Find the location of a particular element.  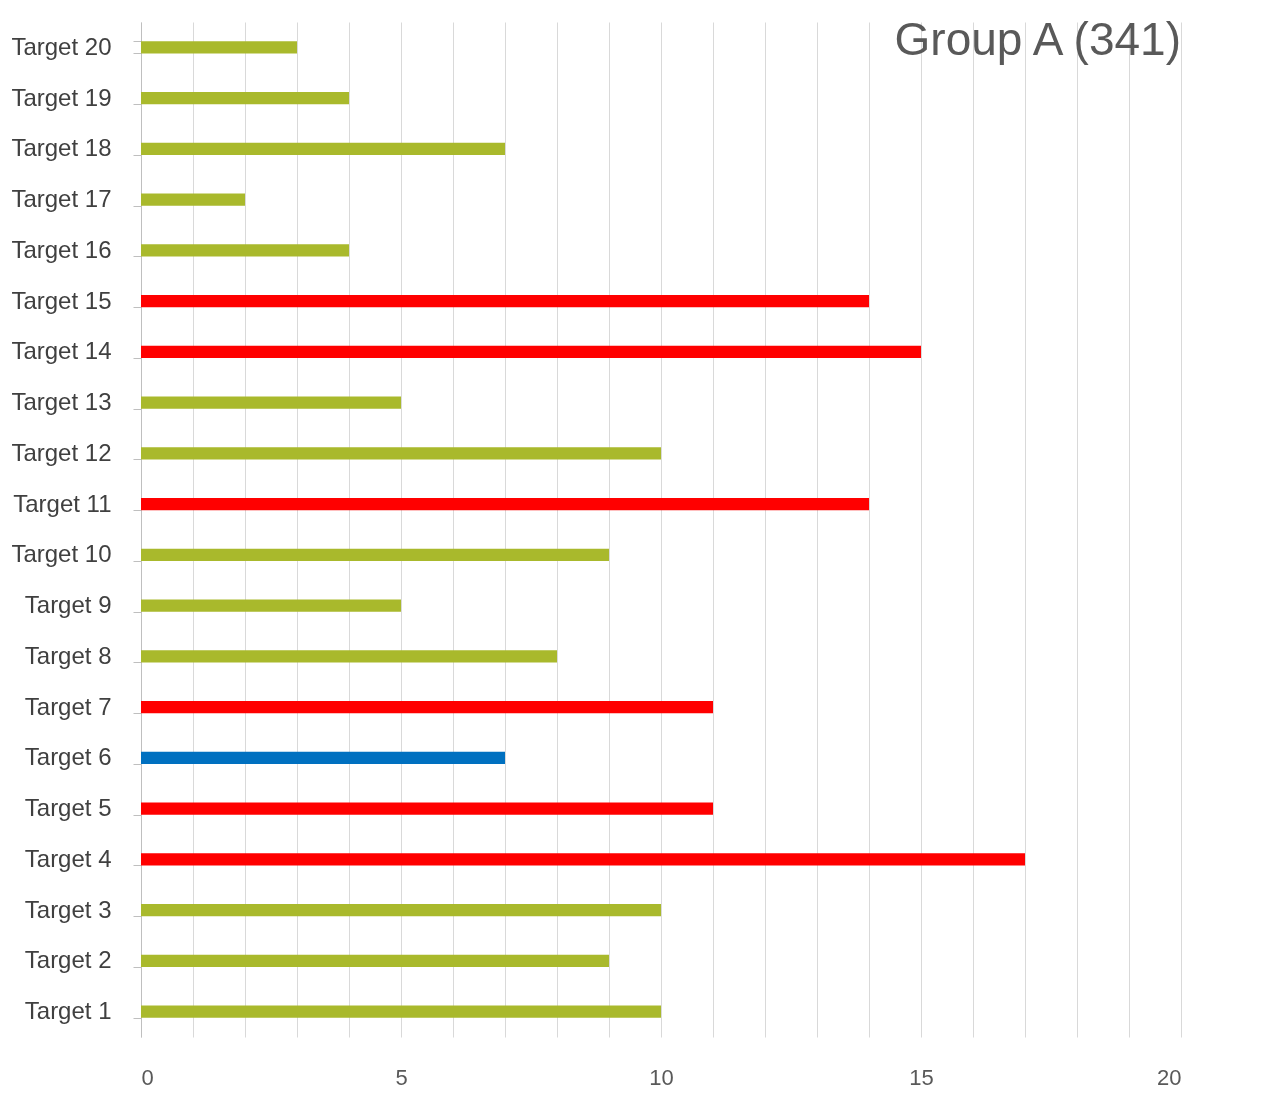

y-tick-label: Target 2 is located at coordinates (68, 960).